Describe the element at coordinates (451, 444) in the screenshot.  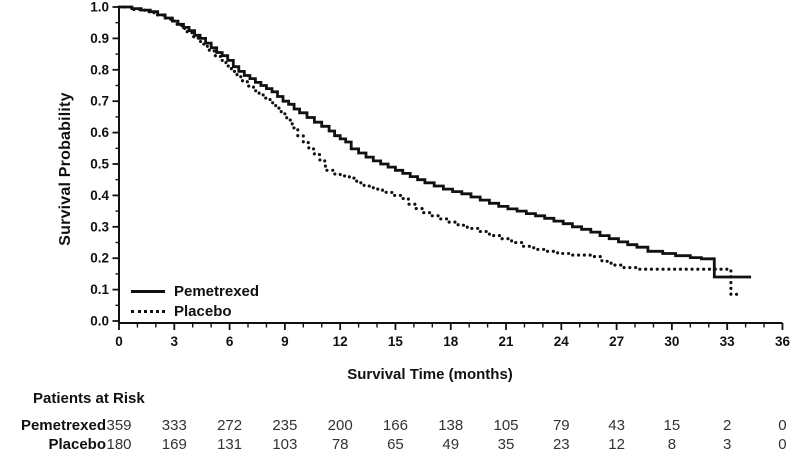
I see `risk-count: 49` at that location.